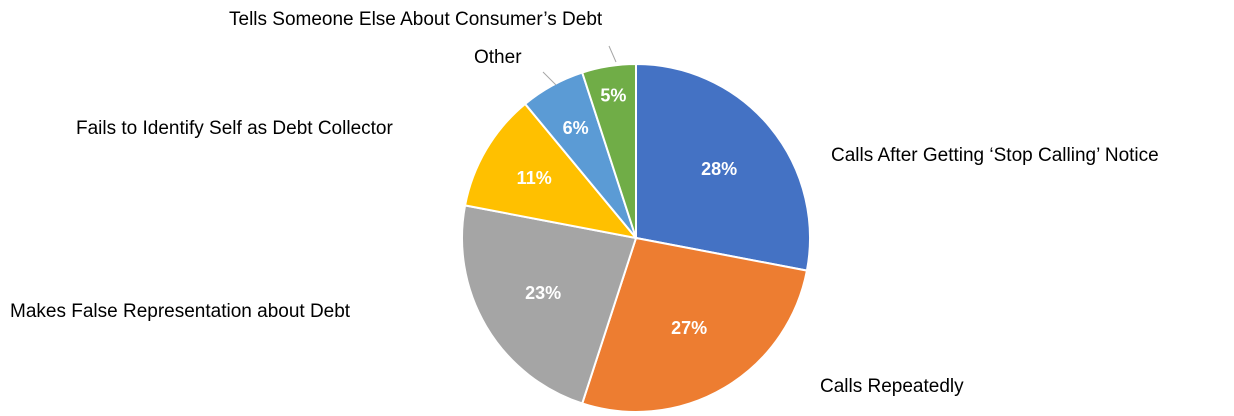  What do you see at coordinates (416, 19) in the screenshot?
I see `category-label-tells-someone-else: Tells Someone Else About Consumer’s Debt` at bounding box center [416, 19].